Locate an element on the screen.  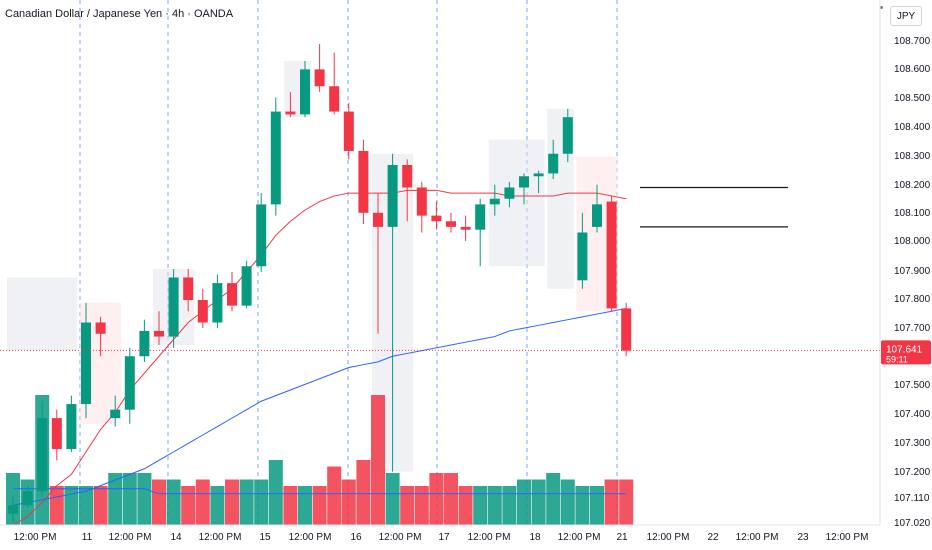
price-tick-label: 108.200 is located at coordinates (912, 185).